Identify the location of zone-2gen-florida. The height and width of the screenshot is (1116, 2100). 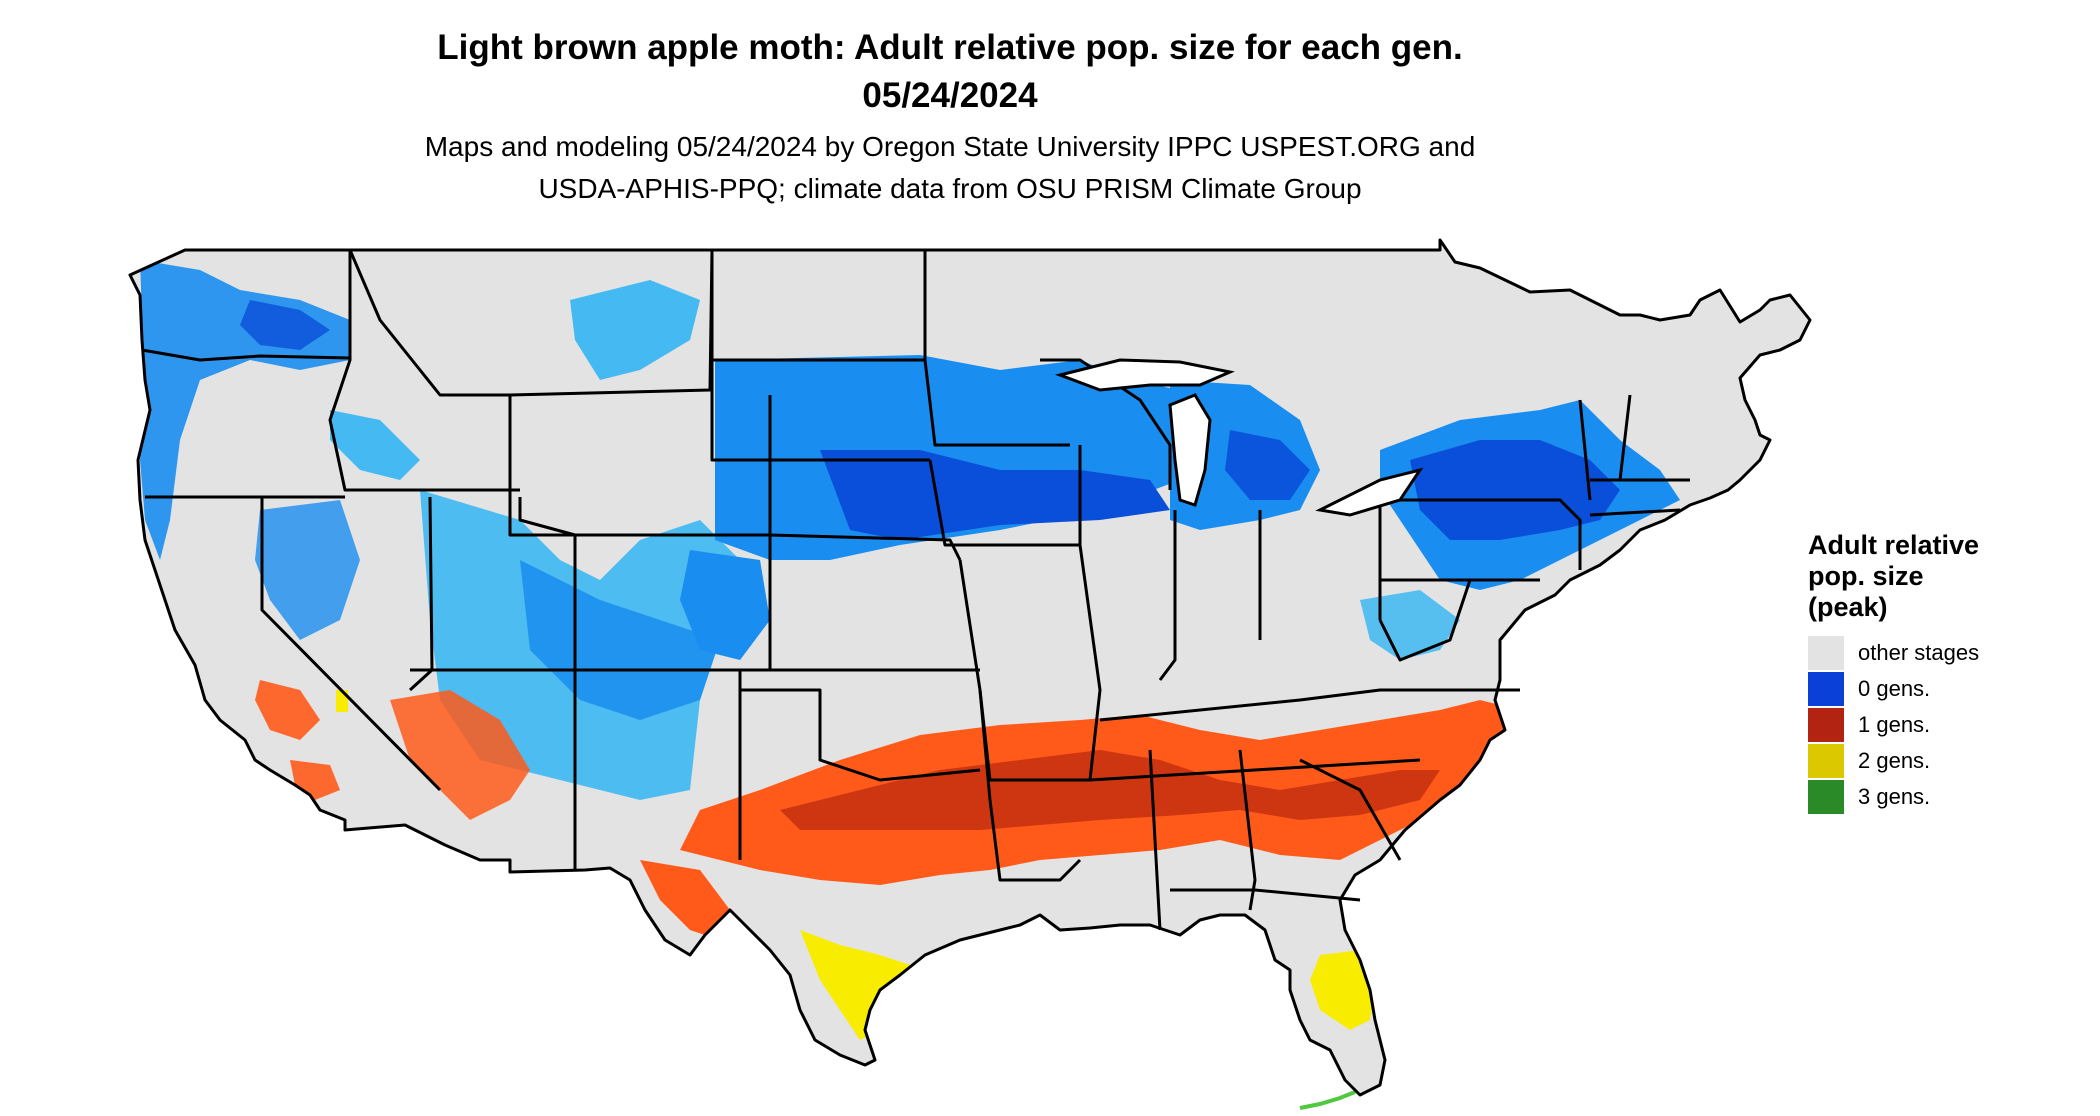
(1342, 990).